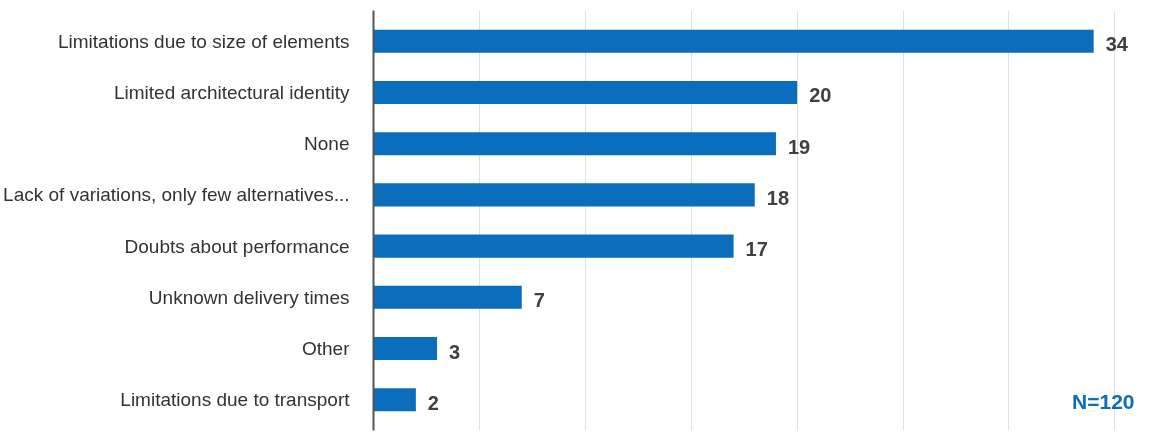 The height and width of the screenshot is (443, 1174). I want to click on data-label: 34, so click(1117, 44).